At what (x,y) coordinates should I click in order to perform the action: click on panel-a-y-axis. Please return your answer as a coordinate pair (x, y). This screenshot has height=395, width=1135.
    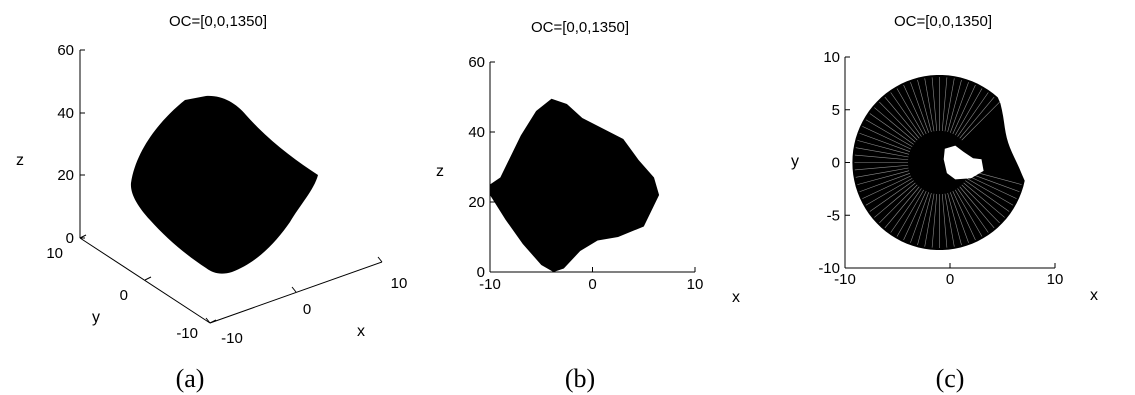
    Looking at the image, I should click on (145, 280).